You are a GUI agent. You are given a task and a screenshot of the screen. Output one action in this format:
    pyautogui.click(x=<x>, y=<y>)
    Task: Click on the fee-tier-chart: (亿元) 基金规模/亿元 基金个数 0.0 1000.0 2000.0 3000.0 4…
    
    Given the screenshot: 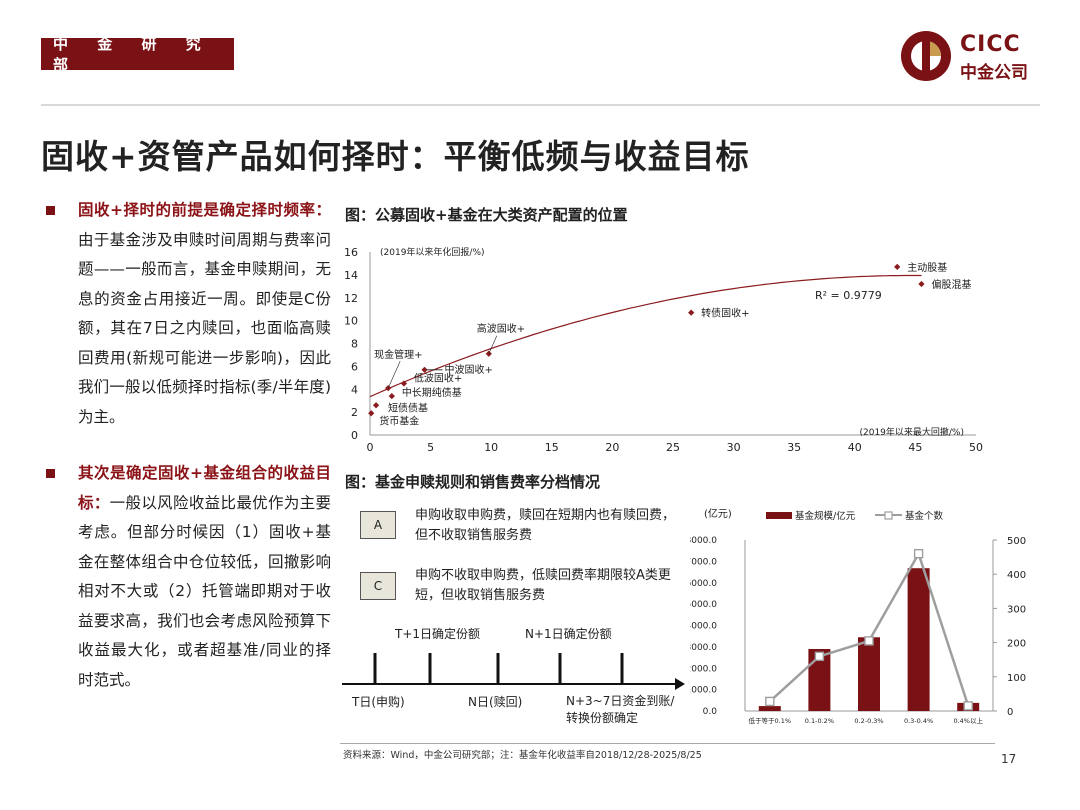 What is the action you would take?
    pyautogui.click(x=858, y=616)
    